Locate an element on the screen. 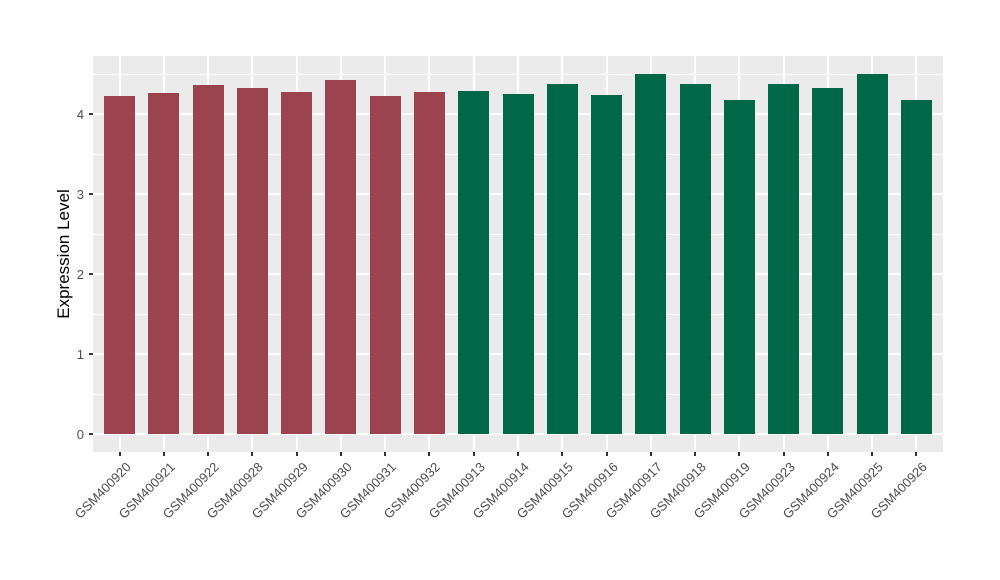 Image resolution: width=1000 pixels, height=580 pixels. y-tick-label: 0 is located at coordinates (80, 434).